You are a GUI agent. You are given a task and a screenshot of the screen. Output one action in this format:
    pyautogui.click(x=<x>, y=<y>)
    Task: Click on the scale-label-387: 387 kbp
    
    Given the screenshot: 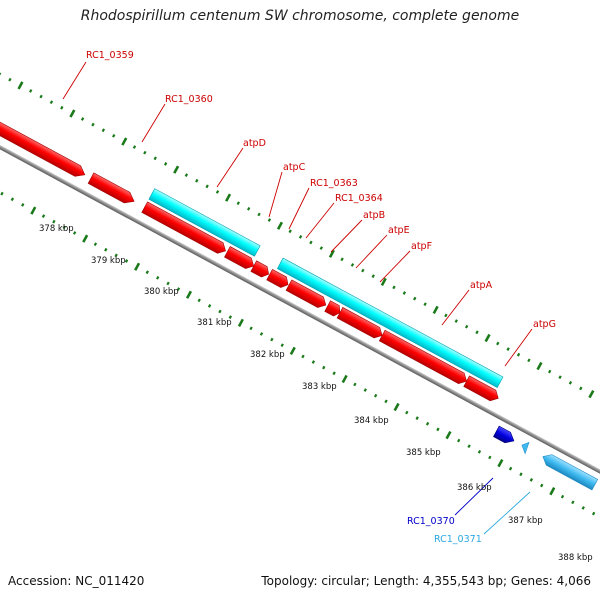 What is the action you would take?
    pyautogui.click(x=525, y=521)
    